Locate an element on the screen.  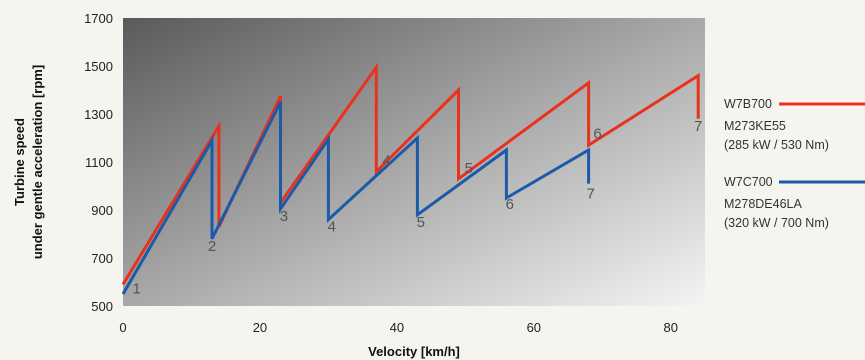
y-axis-ticks: 500 700 900 1100 1300 1500 1700 is located at coordinates (98, 162).